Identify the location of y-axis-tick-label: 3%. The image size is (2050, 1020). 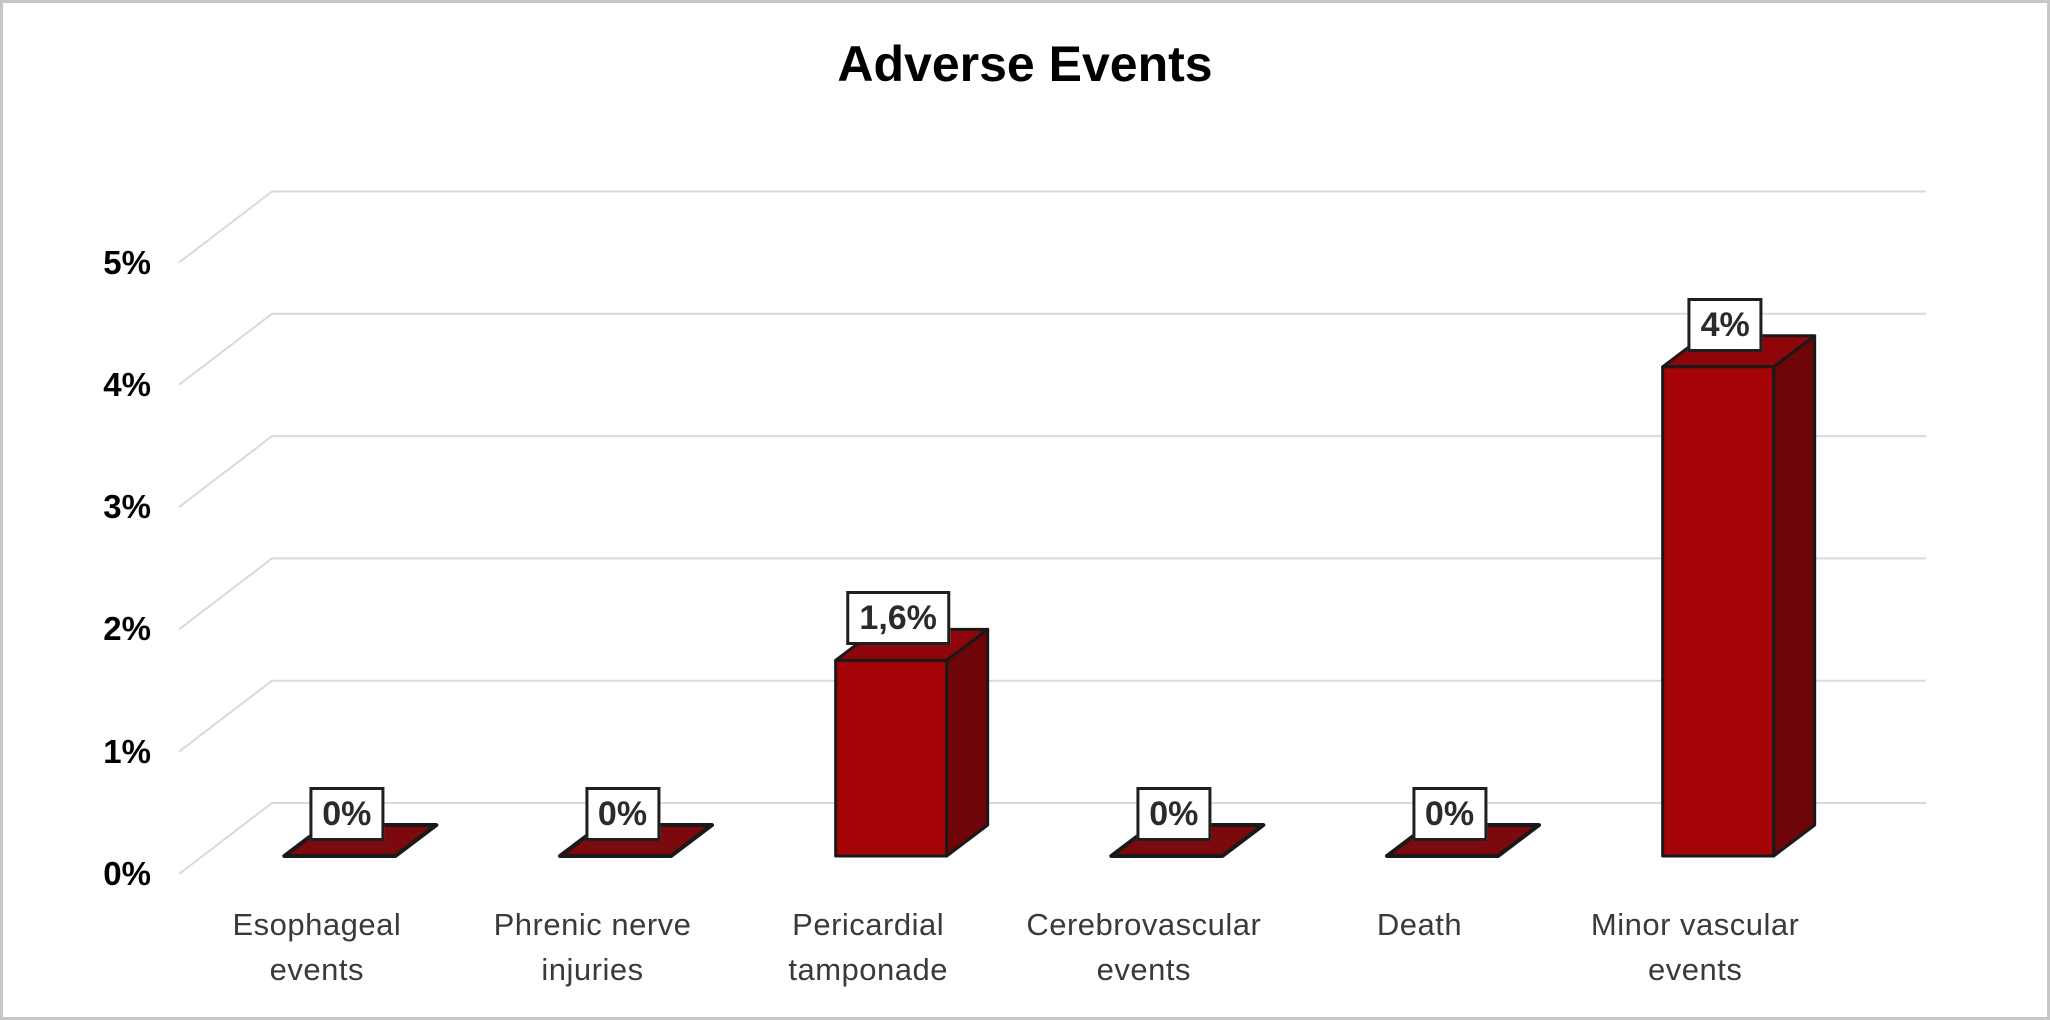
(127, 507).